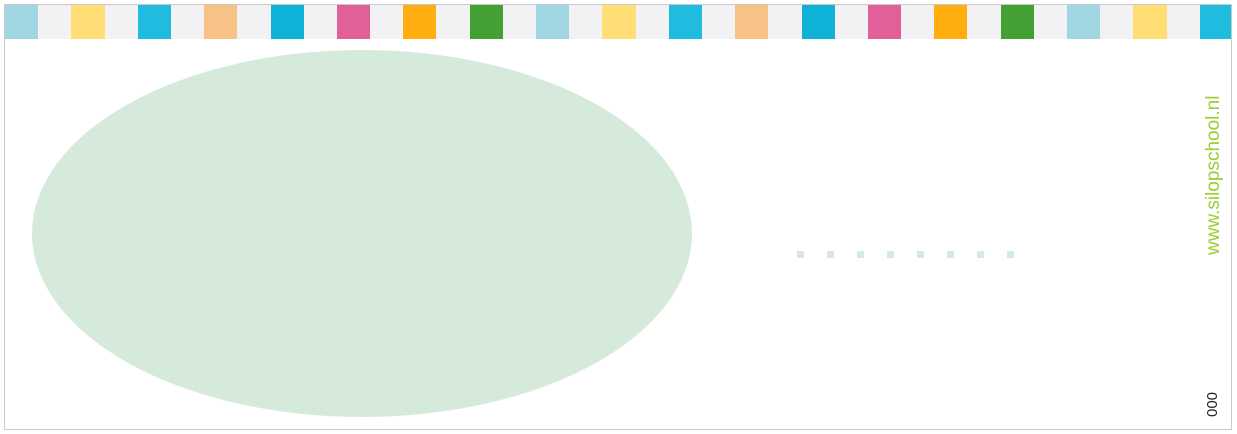  What do you see at coordinates (1212, 404) in the screenshot?
I see `card-code: 000` at bounding box center [1212, 404].